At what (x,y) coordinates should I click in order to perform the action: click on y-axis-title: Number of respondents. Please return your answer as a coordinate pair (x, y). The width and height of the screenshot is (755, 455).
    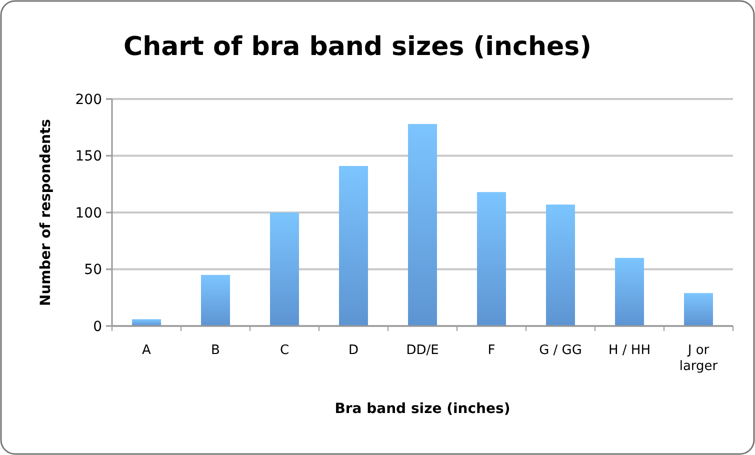
    Looking at the image, I should click on (46, 212).